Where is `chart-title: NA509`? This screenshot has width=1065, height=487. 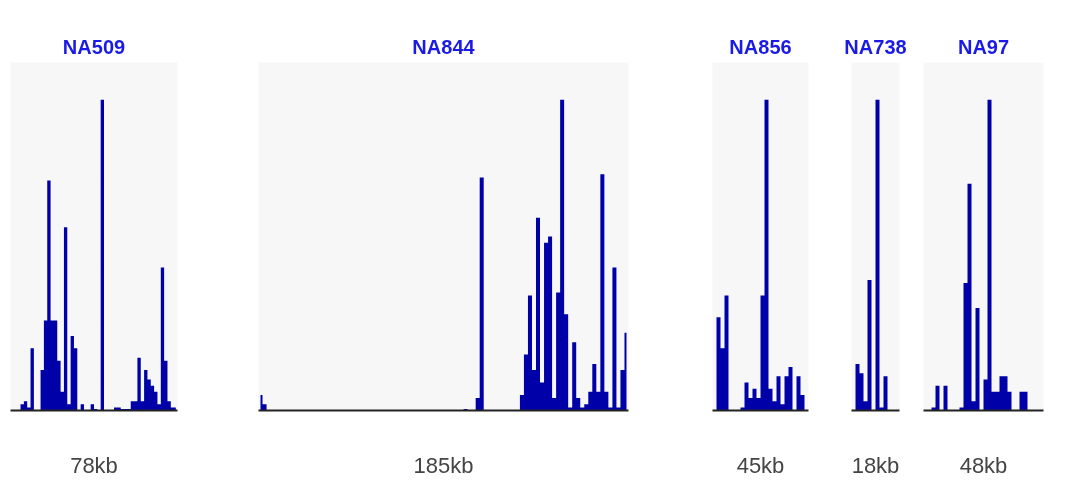 chart-title: NA509 is located at coordinates (94, 46).